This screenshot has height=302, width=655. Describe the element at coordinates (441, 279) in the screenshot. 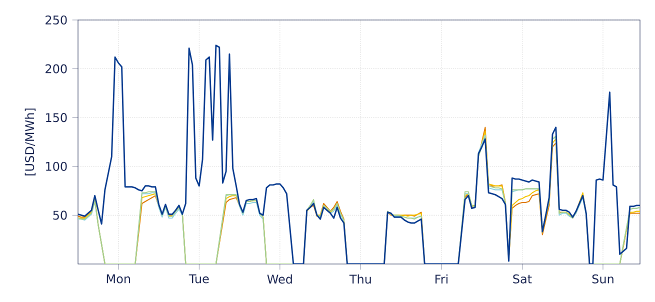

I see `x-tick-label: Fri` at that location.